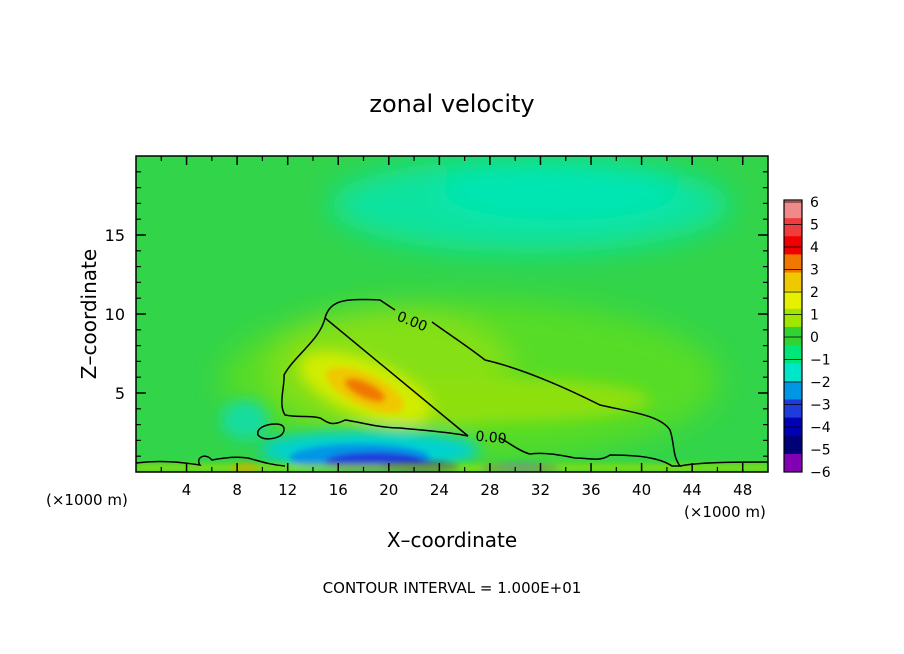 The height and width of the screenshot is (654, 904). I want to click on field-surface-band, so click(452, 468).